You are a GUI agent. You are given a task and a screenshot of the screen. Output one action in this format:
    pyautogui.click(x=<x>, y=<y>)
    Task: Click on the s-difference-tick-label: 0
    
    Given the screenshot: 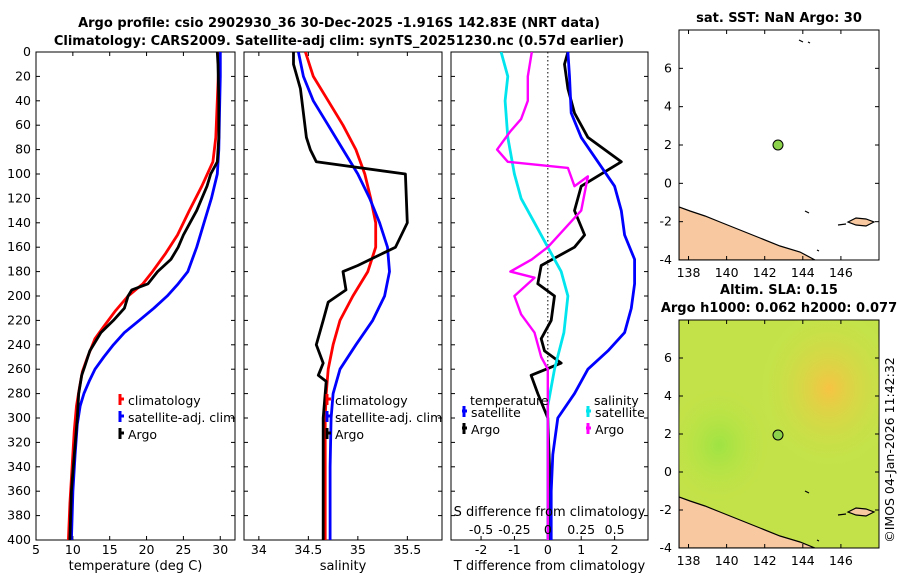 What is the action you would take?
    pyautogui.click(x=548, y=529)
    